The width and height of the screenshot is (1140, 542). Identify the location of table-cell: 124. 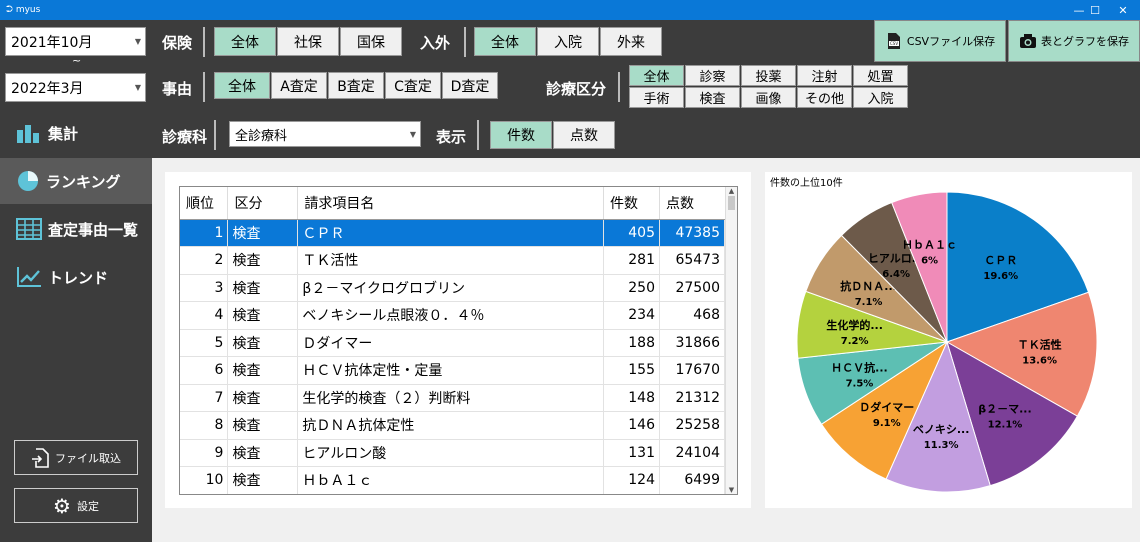
(631, 480).